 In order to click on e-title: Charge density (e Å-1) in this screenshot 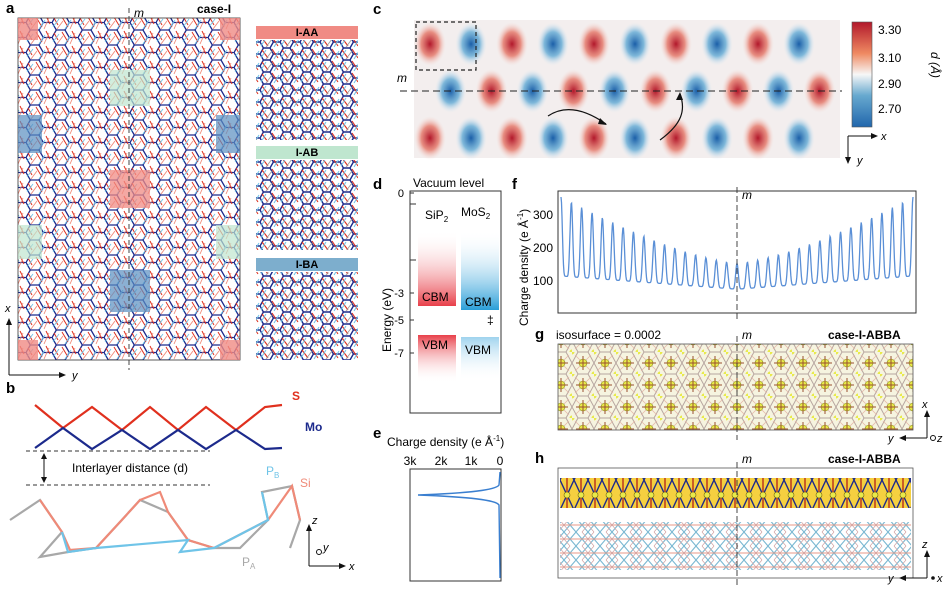, I will do `click(445, 441)`.